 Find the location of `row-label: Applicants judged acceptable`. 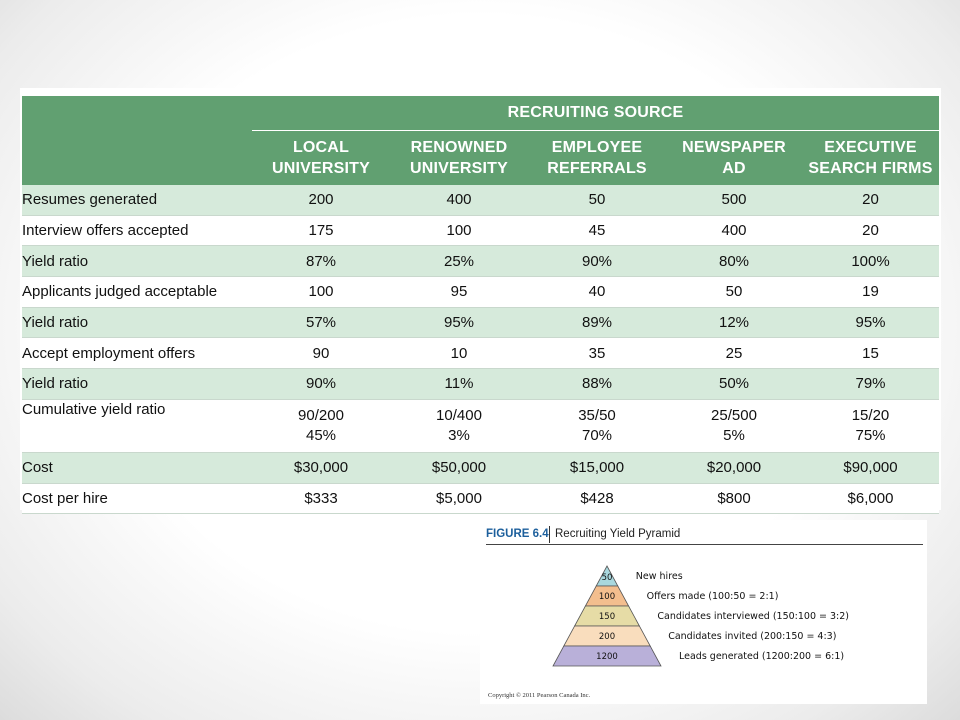

row-label: Applicants judged acceptable is located at coordinates (137, 292).